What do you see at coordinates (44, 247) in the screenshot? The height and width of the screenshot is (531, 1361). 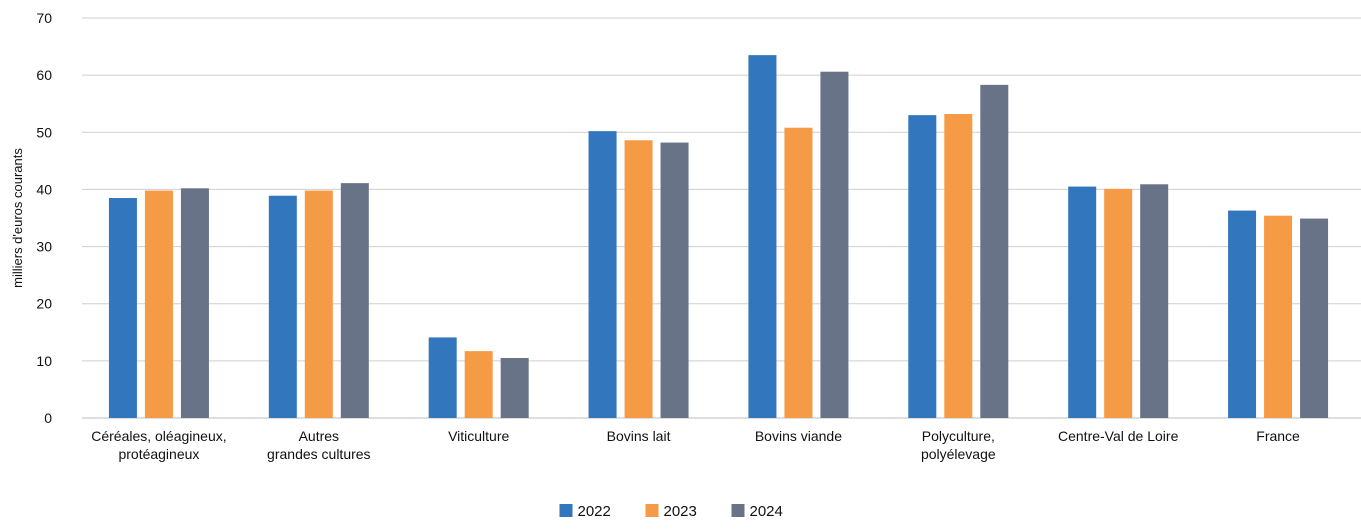 I see `y-tick-label: 30` at bounding box center [44, 247].